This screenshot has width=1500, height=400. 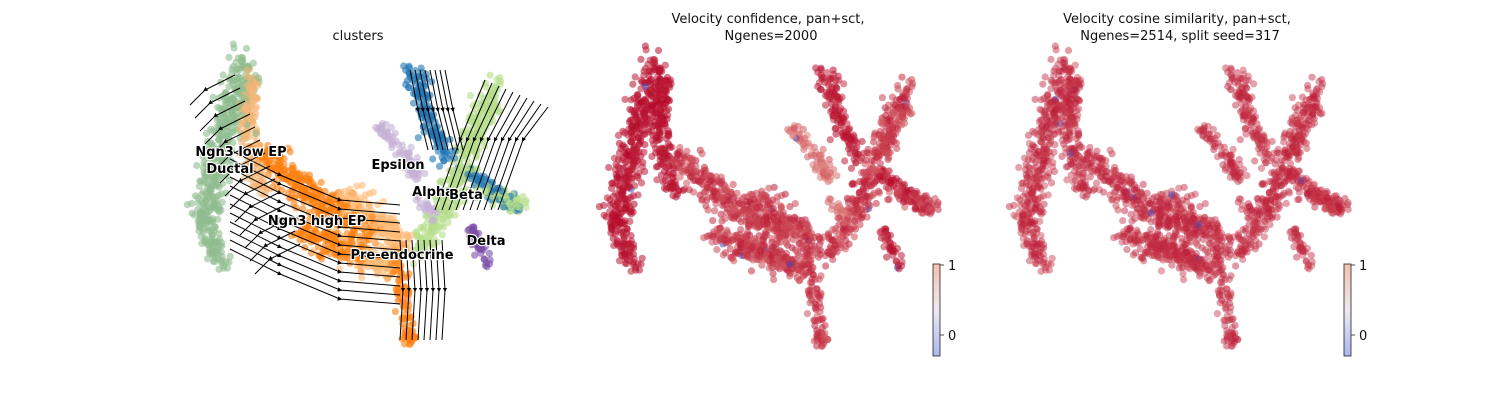 What do you see at coordinates (277, 259) in the screenshot?
I see `velocity-stream` at bounding box center [277, 259].